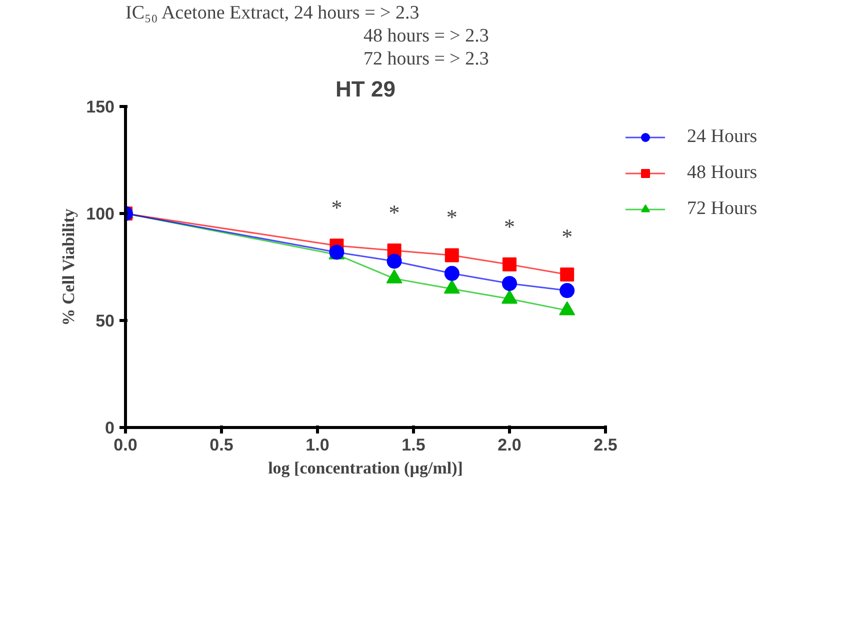 The height and width of the screenshot is (624, 859). What do you see at coordinates (126, 445) in the screenshot?
I see `x-tick-label: 0.0` at bounding box center [126, 445].